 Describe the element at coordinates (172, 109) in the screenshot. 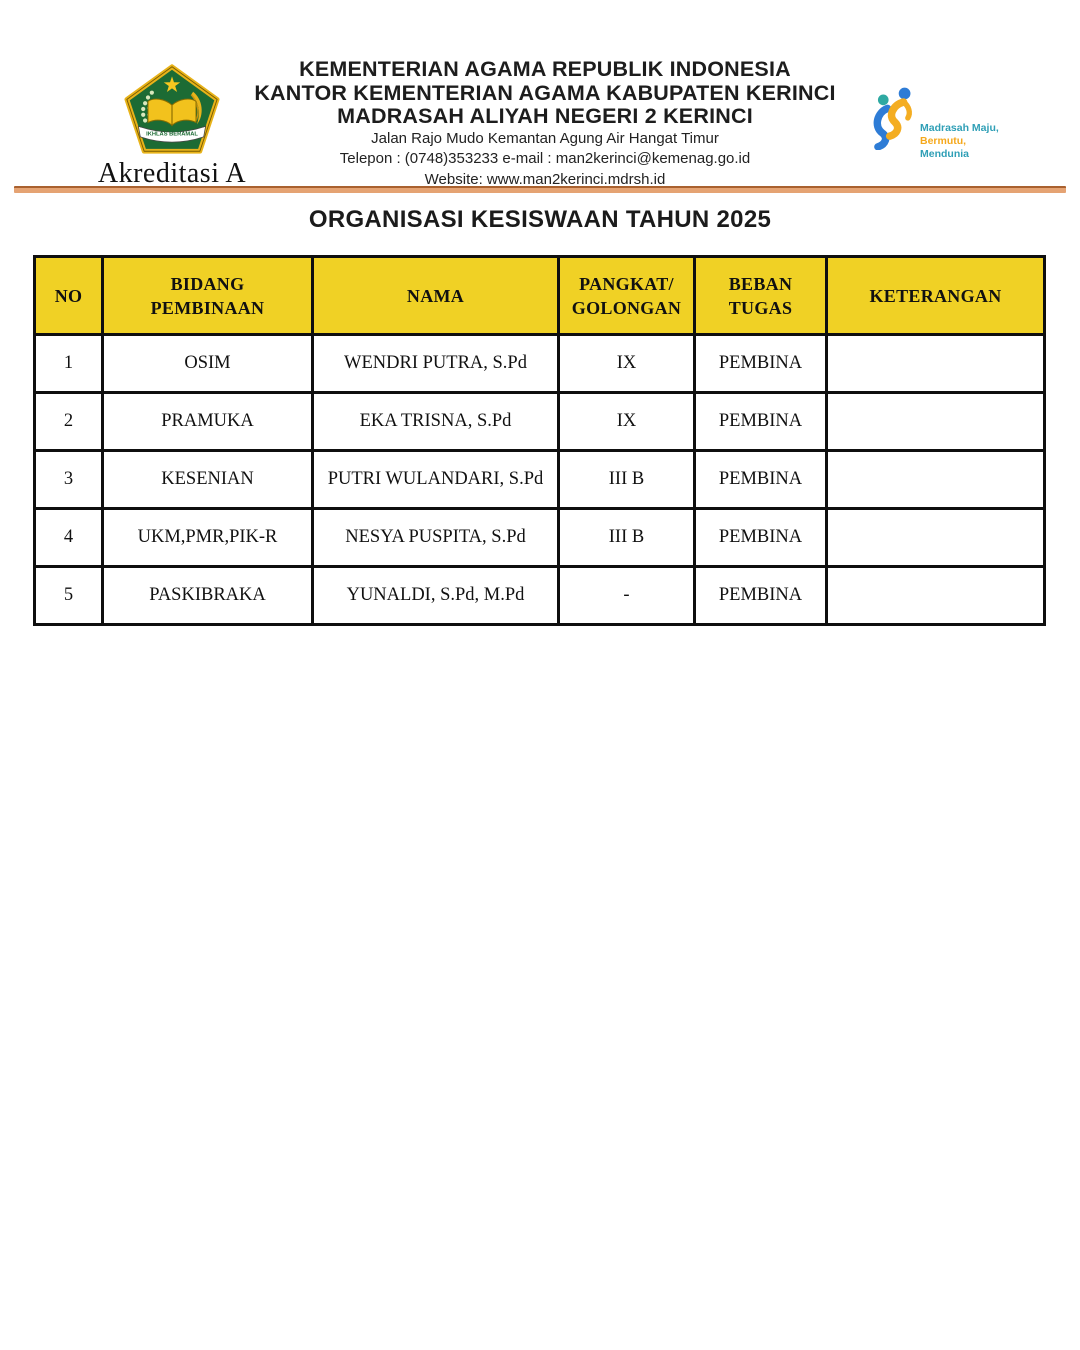

I see `kemenag-logo-icon: IKHLAS BERAMAL` at that location.